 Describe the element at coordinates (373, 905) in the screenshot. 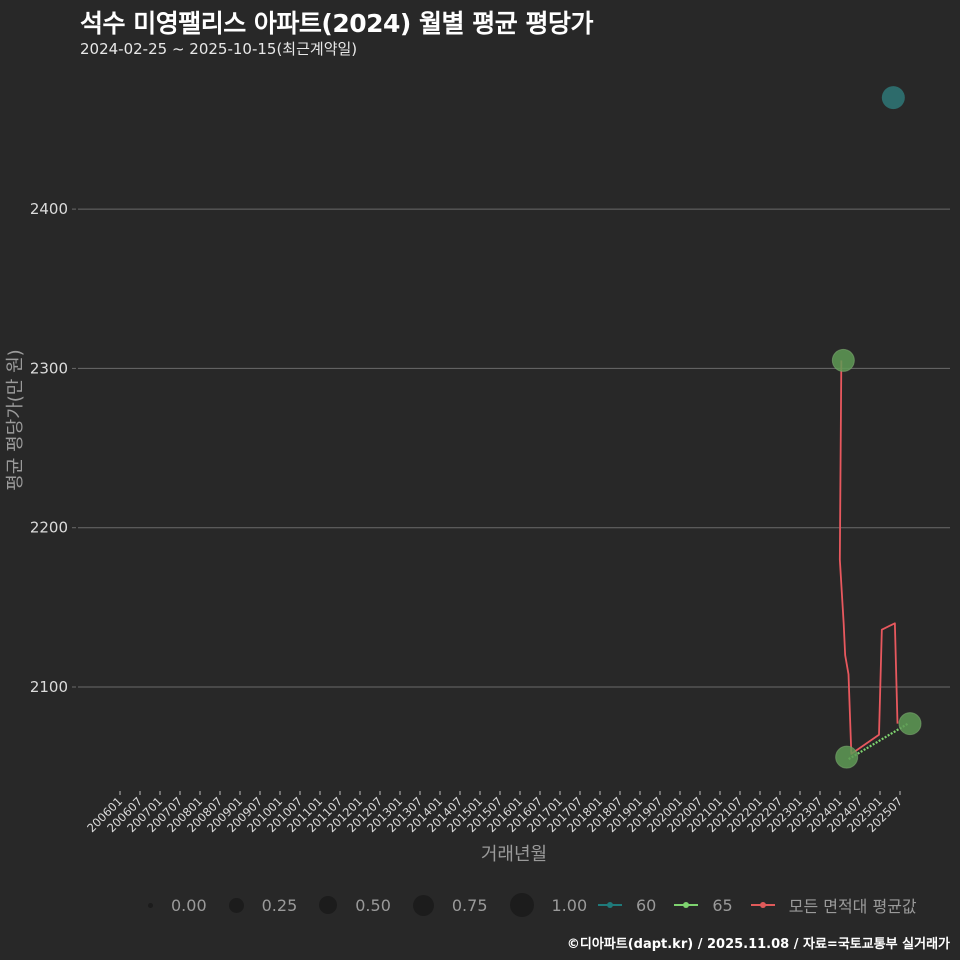

I see `size-legend-label: 0.50` at that location.